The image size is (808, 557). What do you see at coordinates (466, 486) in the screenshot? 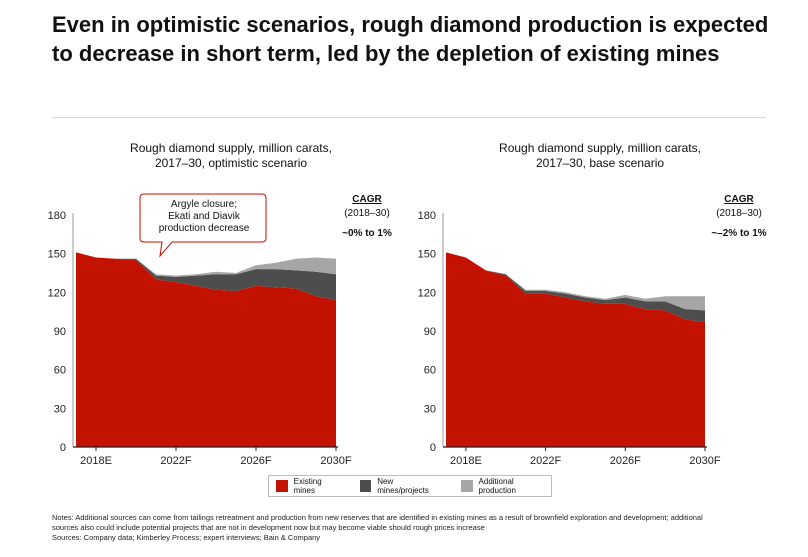
I see `legend-swatch-additional` at bounding box center [466, 486].